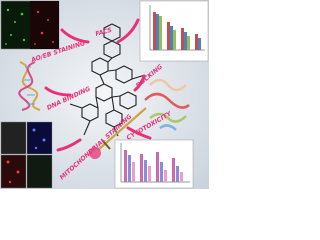 The width and height of the screenshot is (320, 240). Describe the element at coordinates (104, 32) in the screenshot. I see `label-facs: FACS` at that location.